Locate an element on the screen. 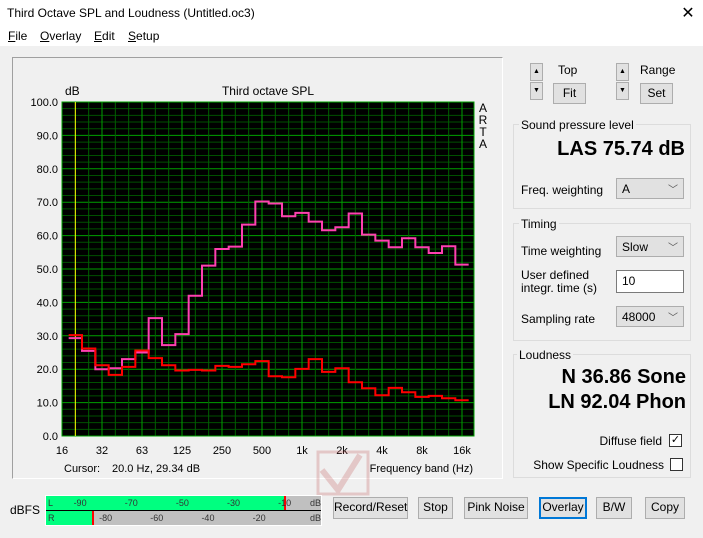 Image resolution: width=703 pixels, height=538 pixels. set-button: Set is located at coordinates (656, 93).